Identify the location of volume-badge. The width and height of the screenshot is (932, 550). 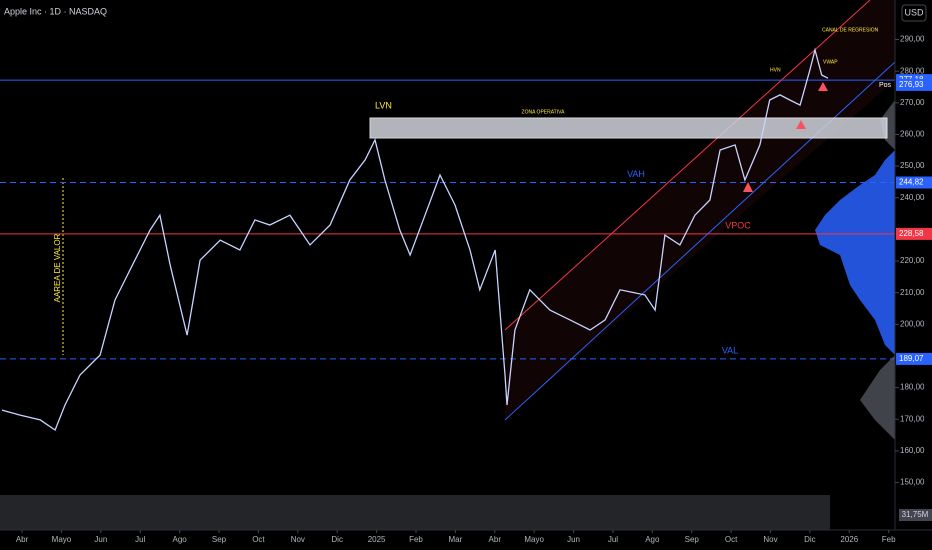
(915, 515).